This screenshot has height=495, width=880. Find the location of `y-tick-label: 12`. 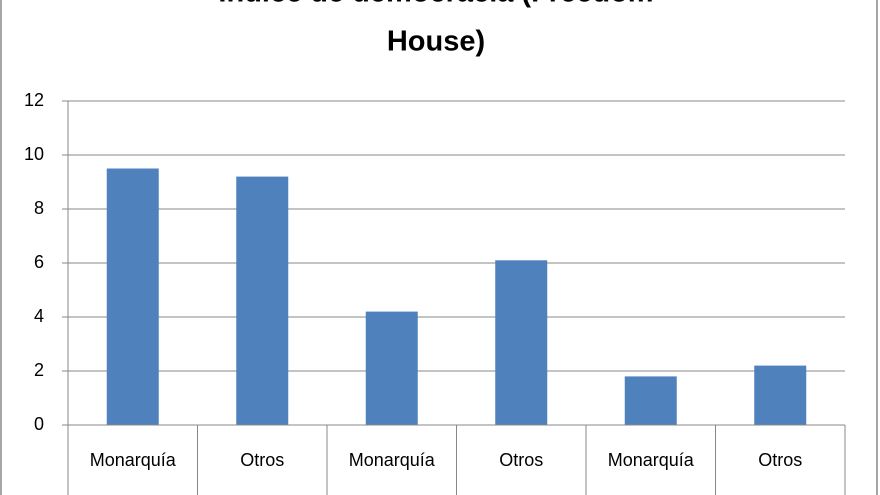

y-tick-label: 12 is located at coordinates (34, 100).